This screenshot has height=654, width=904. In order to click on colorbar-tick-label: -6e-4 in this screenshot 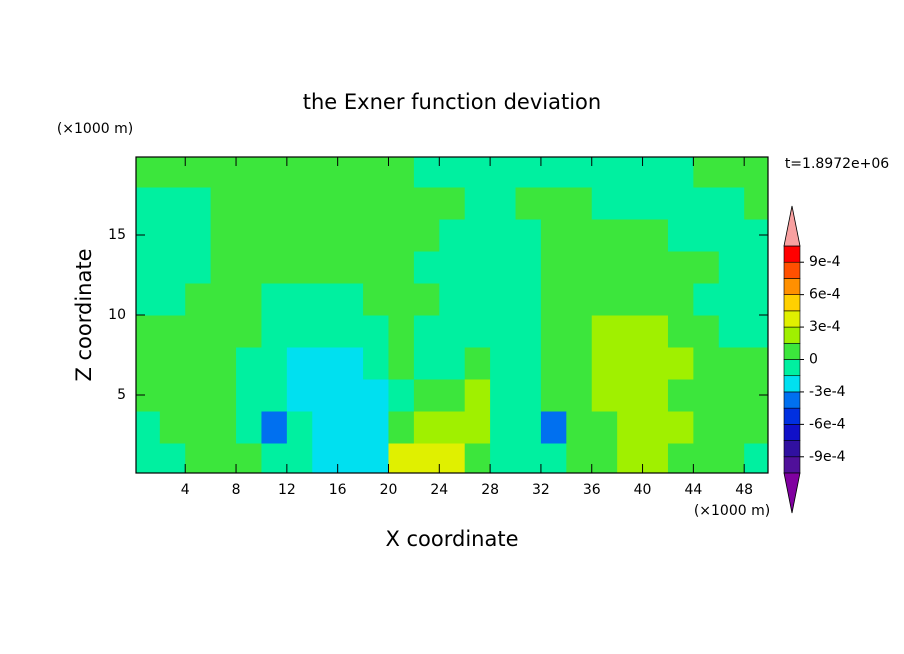, I will do `click(827, 424)`.